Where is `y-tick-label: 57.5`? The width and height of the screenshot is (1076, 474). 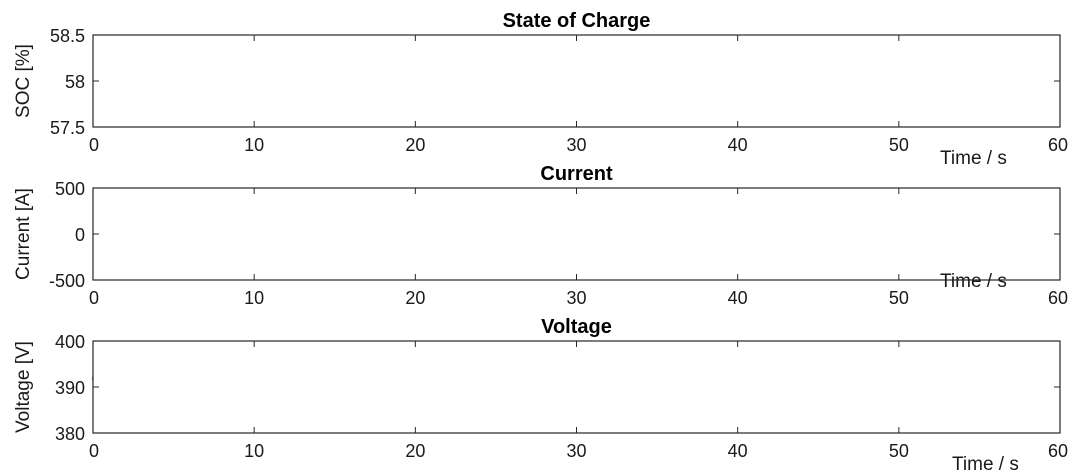
y-tick-label: 57.5 is located at coordinates (67, 128).